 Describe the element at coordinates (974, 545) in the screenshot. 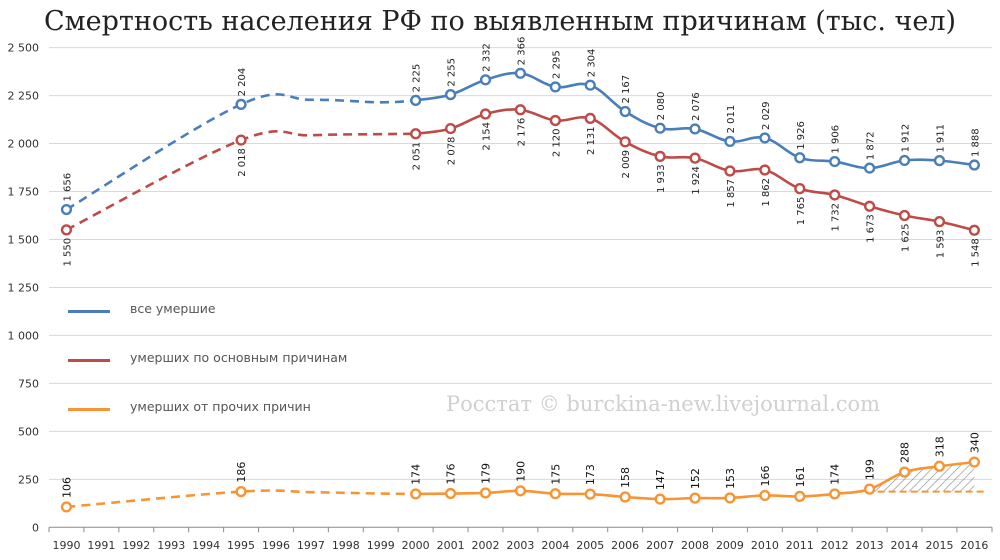

I see `x-tick-label: 2016` at that location.